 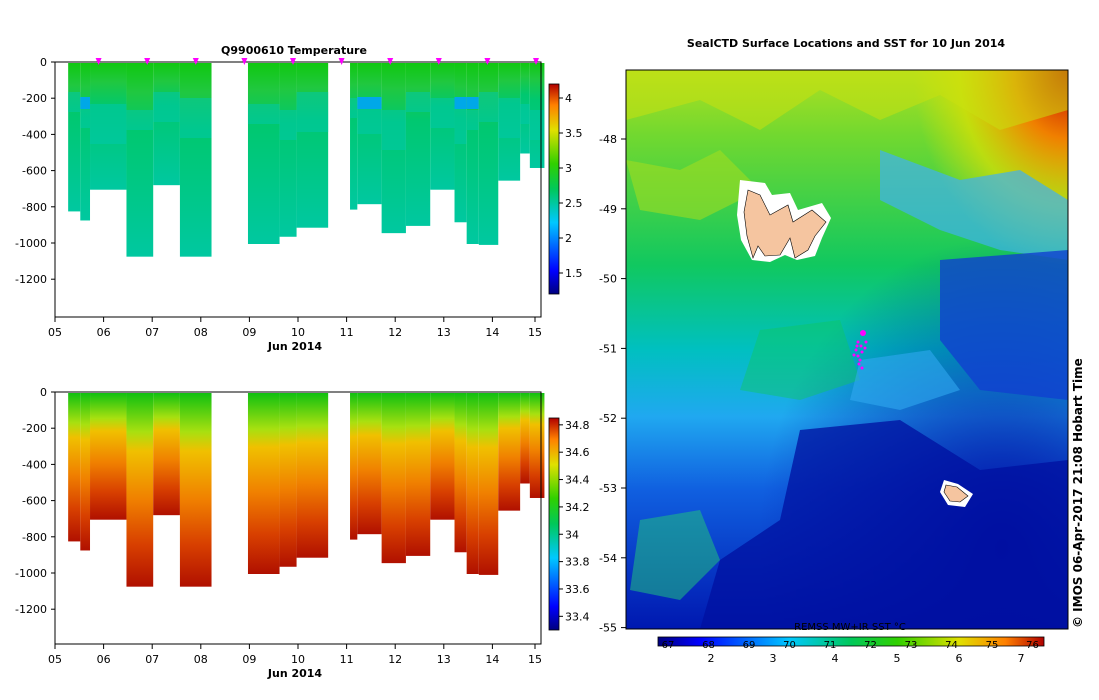 I want to click on x-tick-label: 11, so click(x=347, y=659).